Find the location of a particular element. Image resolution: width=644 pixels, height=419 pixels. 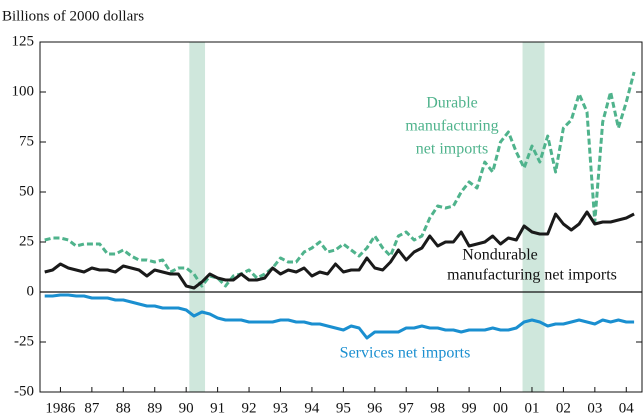

x-tick-label: 00 is located at coordinates (500, 408).